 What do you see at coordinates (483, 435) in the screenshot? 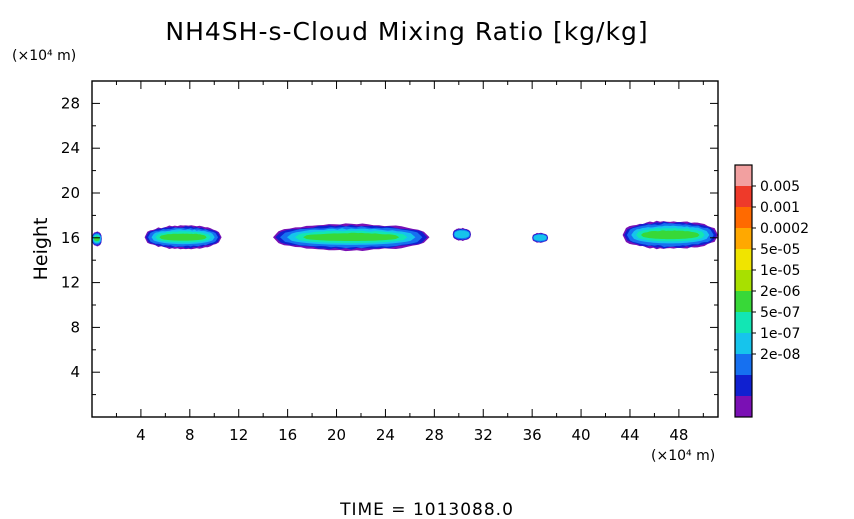
I see `x-tick-label: 32` at bounding box center [483, 435].